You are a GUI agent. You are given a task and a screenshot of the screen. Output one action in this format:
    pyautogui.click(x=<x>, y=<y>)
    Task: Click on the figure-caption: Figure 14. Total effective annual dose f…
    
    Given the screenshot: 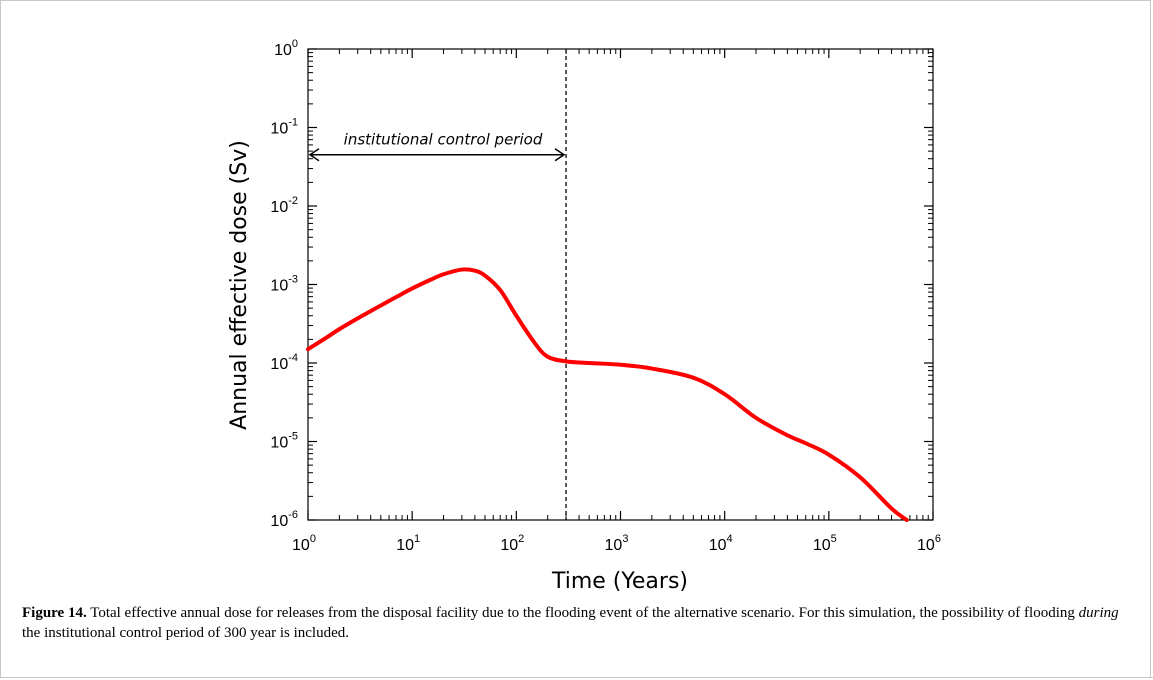 What is the action you would take?
    pyautogui.click(x=577, y=623)
    